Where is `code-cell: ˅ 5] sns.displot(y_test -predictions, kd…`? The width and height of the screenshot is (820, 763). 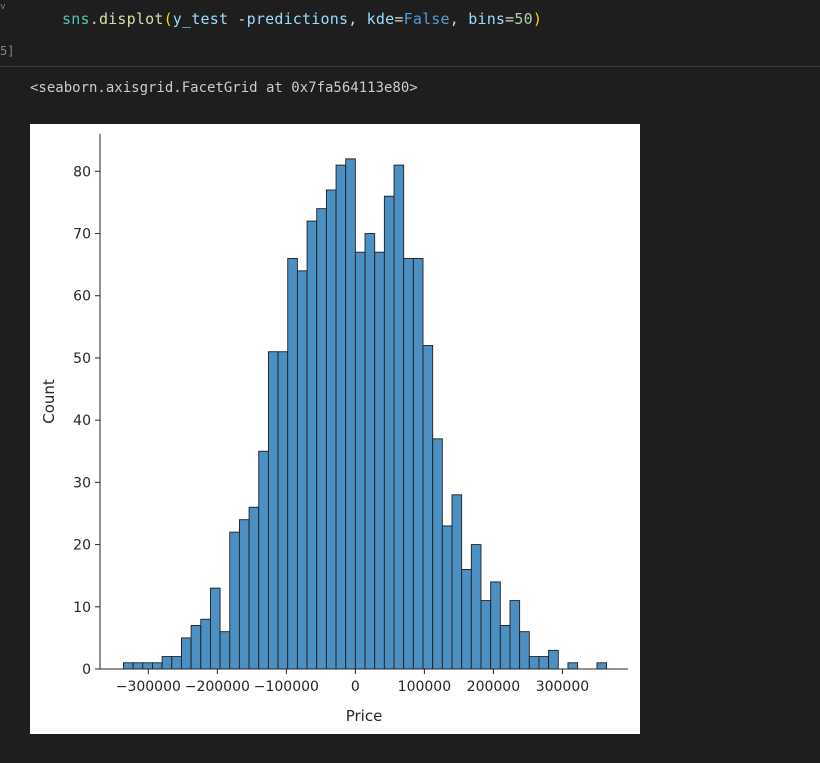
code-cell: ˅ 5] sns.displot(y_test -predictions, kd… is located at coordinates (410, 33).